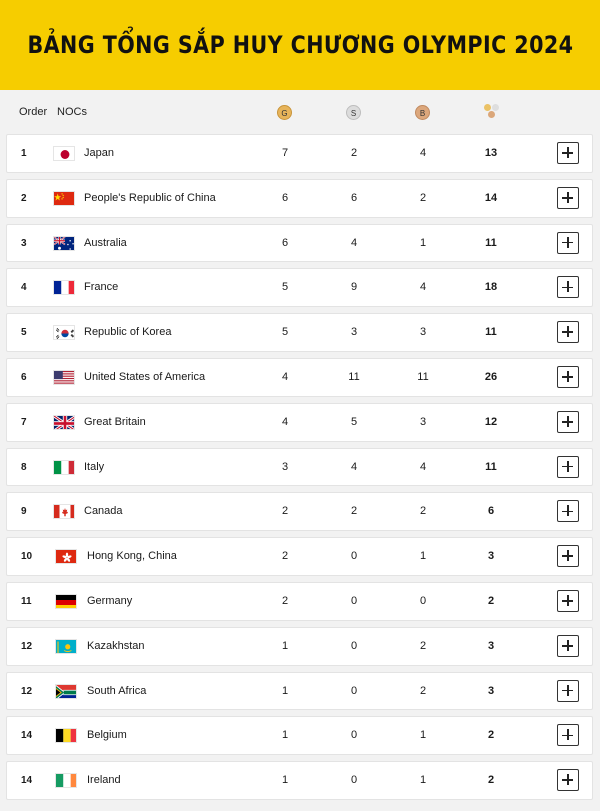 The height and width of the screenshot is (811, 600). Describe the element at coordinates (33, 112) in the screenshot. I see `order-column-header: Order` at that location.